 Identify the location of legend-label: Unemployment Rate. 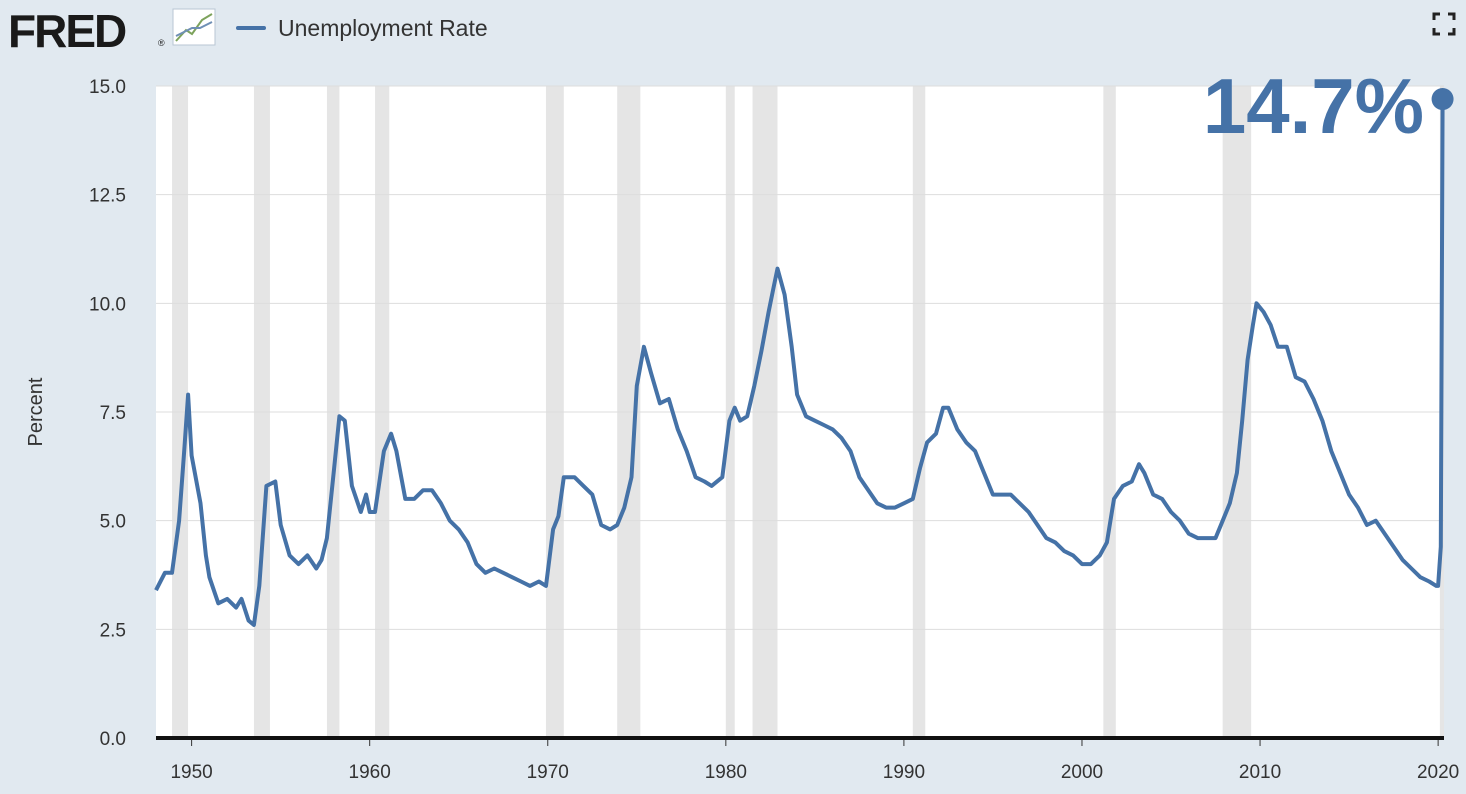
(383, 27).